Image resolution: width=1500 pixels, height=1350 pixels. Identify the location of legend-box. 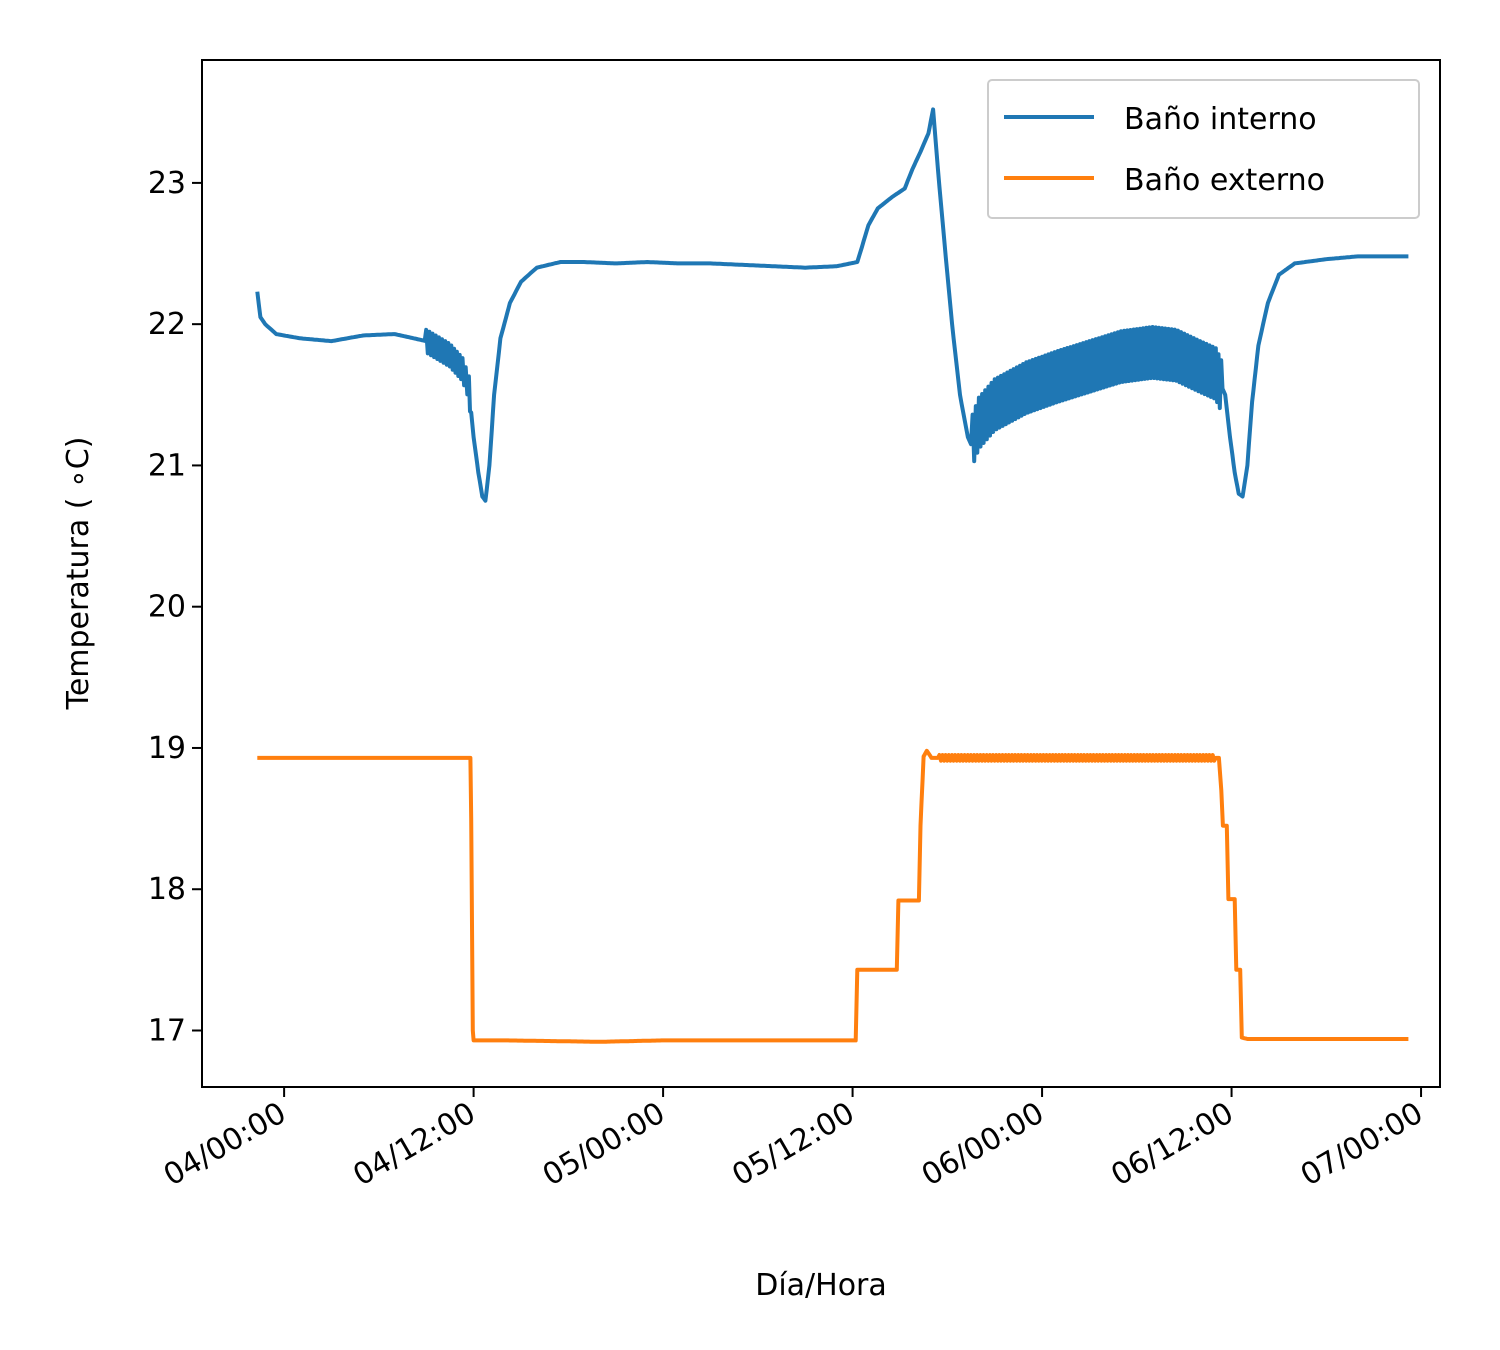
(1203, 149).